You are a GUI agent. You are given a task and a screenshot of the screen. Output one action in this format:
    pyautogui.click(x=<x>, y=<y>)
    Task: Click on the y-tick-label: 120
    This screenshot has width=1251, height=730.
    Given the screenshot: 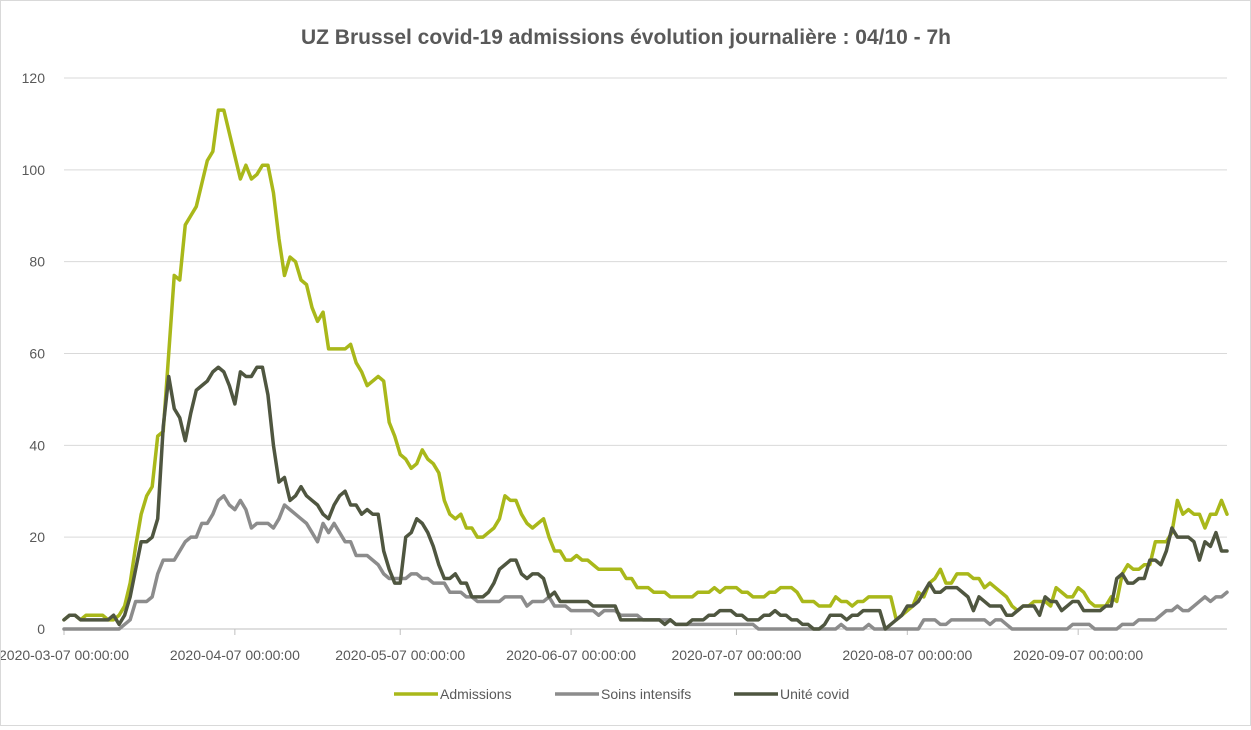 What is the action you would take?
    pyautogui.click(x=34, y=78)
    